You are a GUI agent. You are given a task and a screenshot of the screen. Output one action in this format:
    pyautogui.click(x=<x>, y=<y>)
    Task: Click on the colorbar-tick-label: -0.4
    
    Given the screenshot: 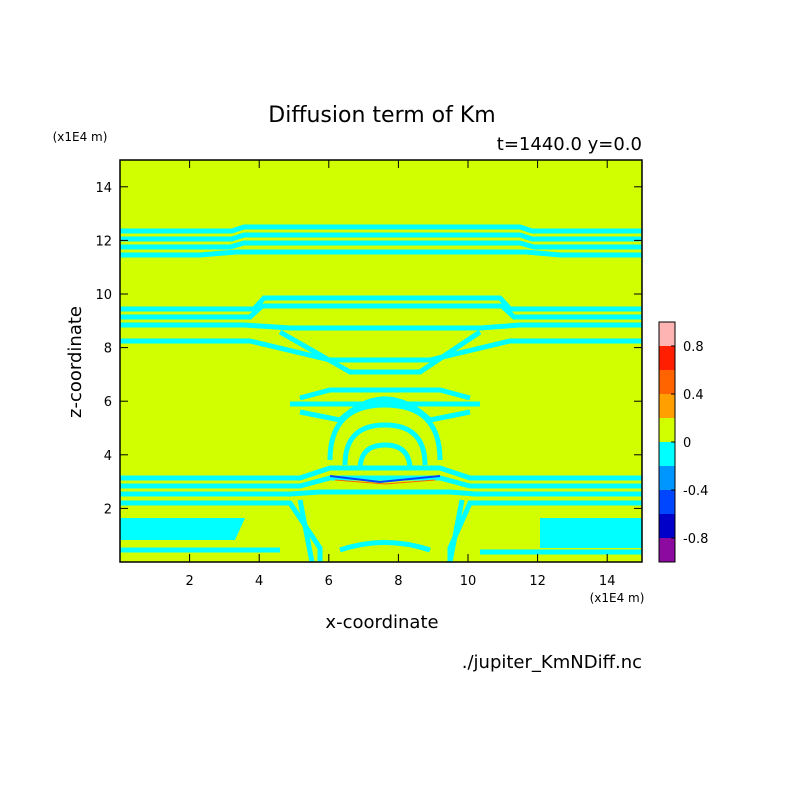 What is the action you would take?
    pyautogui.click(x=695, y=491)
    